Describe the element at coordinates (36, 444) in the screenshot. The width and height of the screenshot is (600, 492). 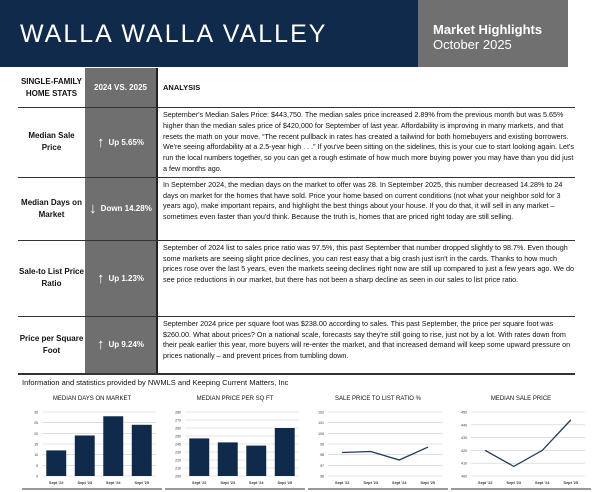
I see `y-tick-label: 15` at that location.